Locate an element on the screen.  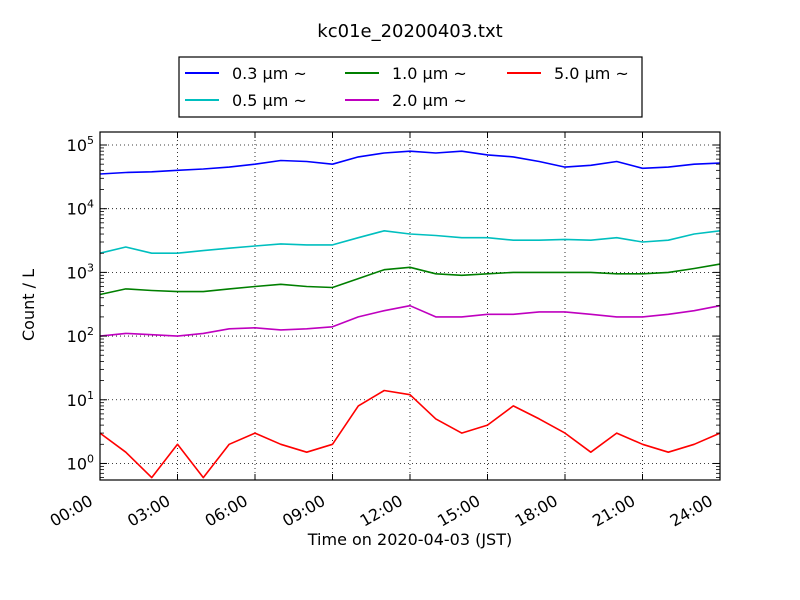
legend-item-0: 0.3 μm ~ is located at coordinates (246, 73).